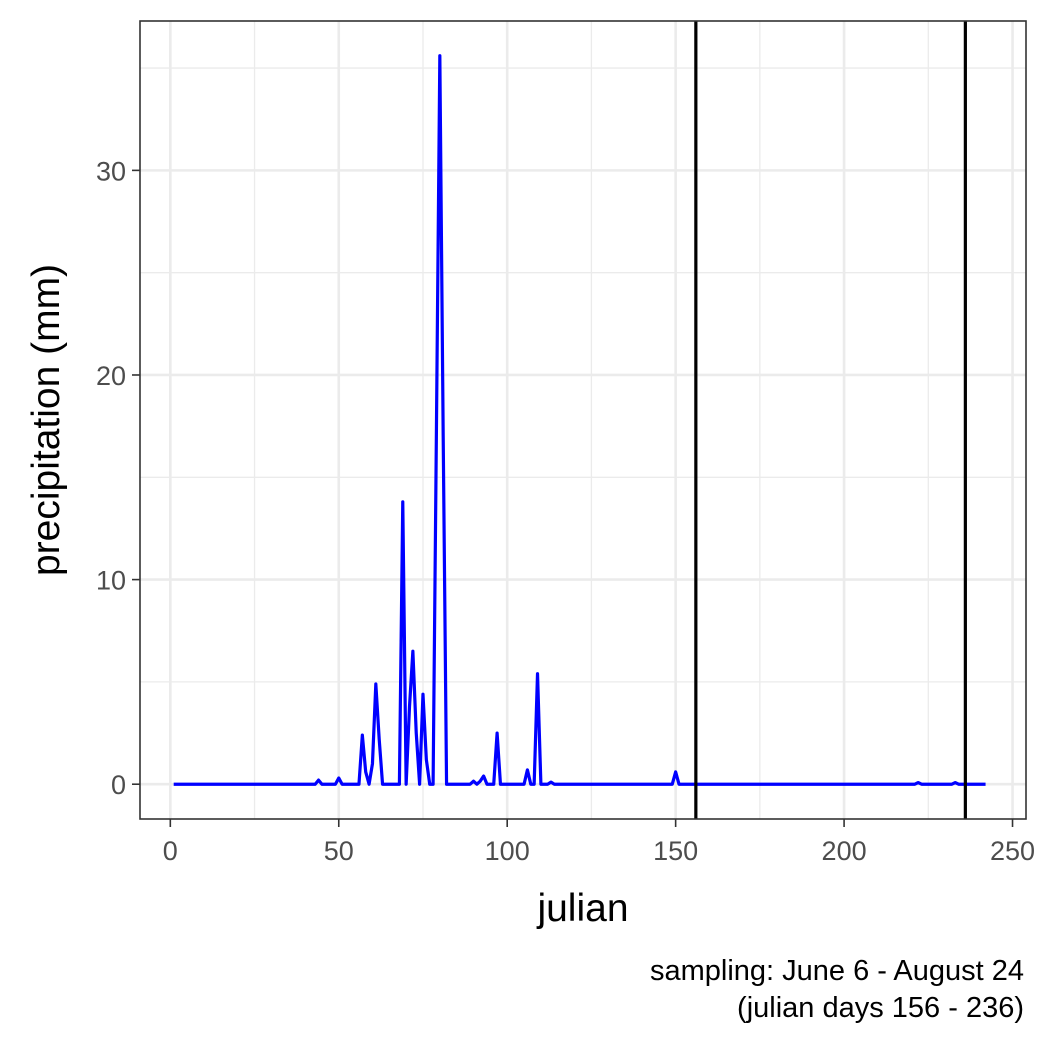 Image resolution: width=1050 pixels, height=1050 pixels. Describe the element at coordinates (837, 971) in the screenshot. I see `caption-line-1: sampling: June 6 - August 24` at that location.